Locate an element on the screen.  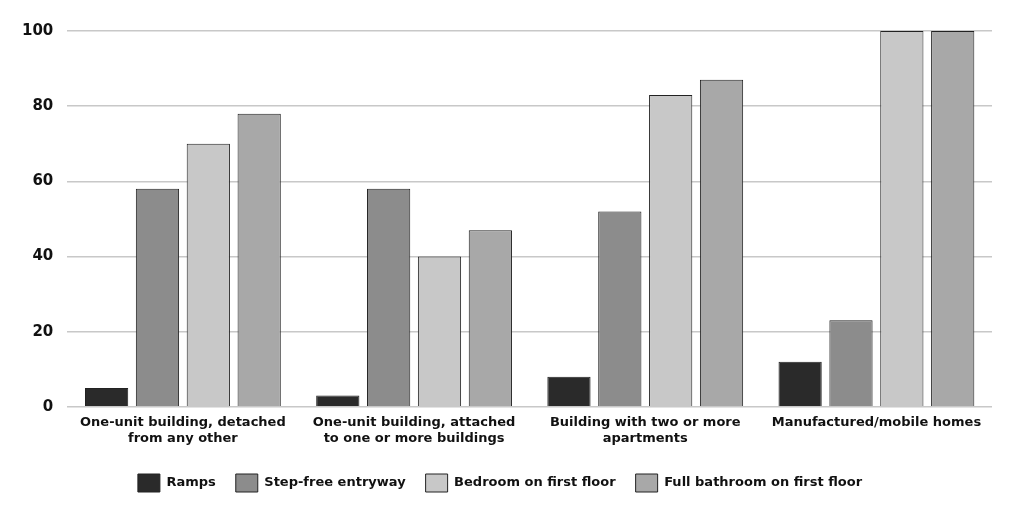
y-tick-label: 0 is located at coordinates (48, 405).